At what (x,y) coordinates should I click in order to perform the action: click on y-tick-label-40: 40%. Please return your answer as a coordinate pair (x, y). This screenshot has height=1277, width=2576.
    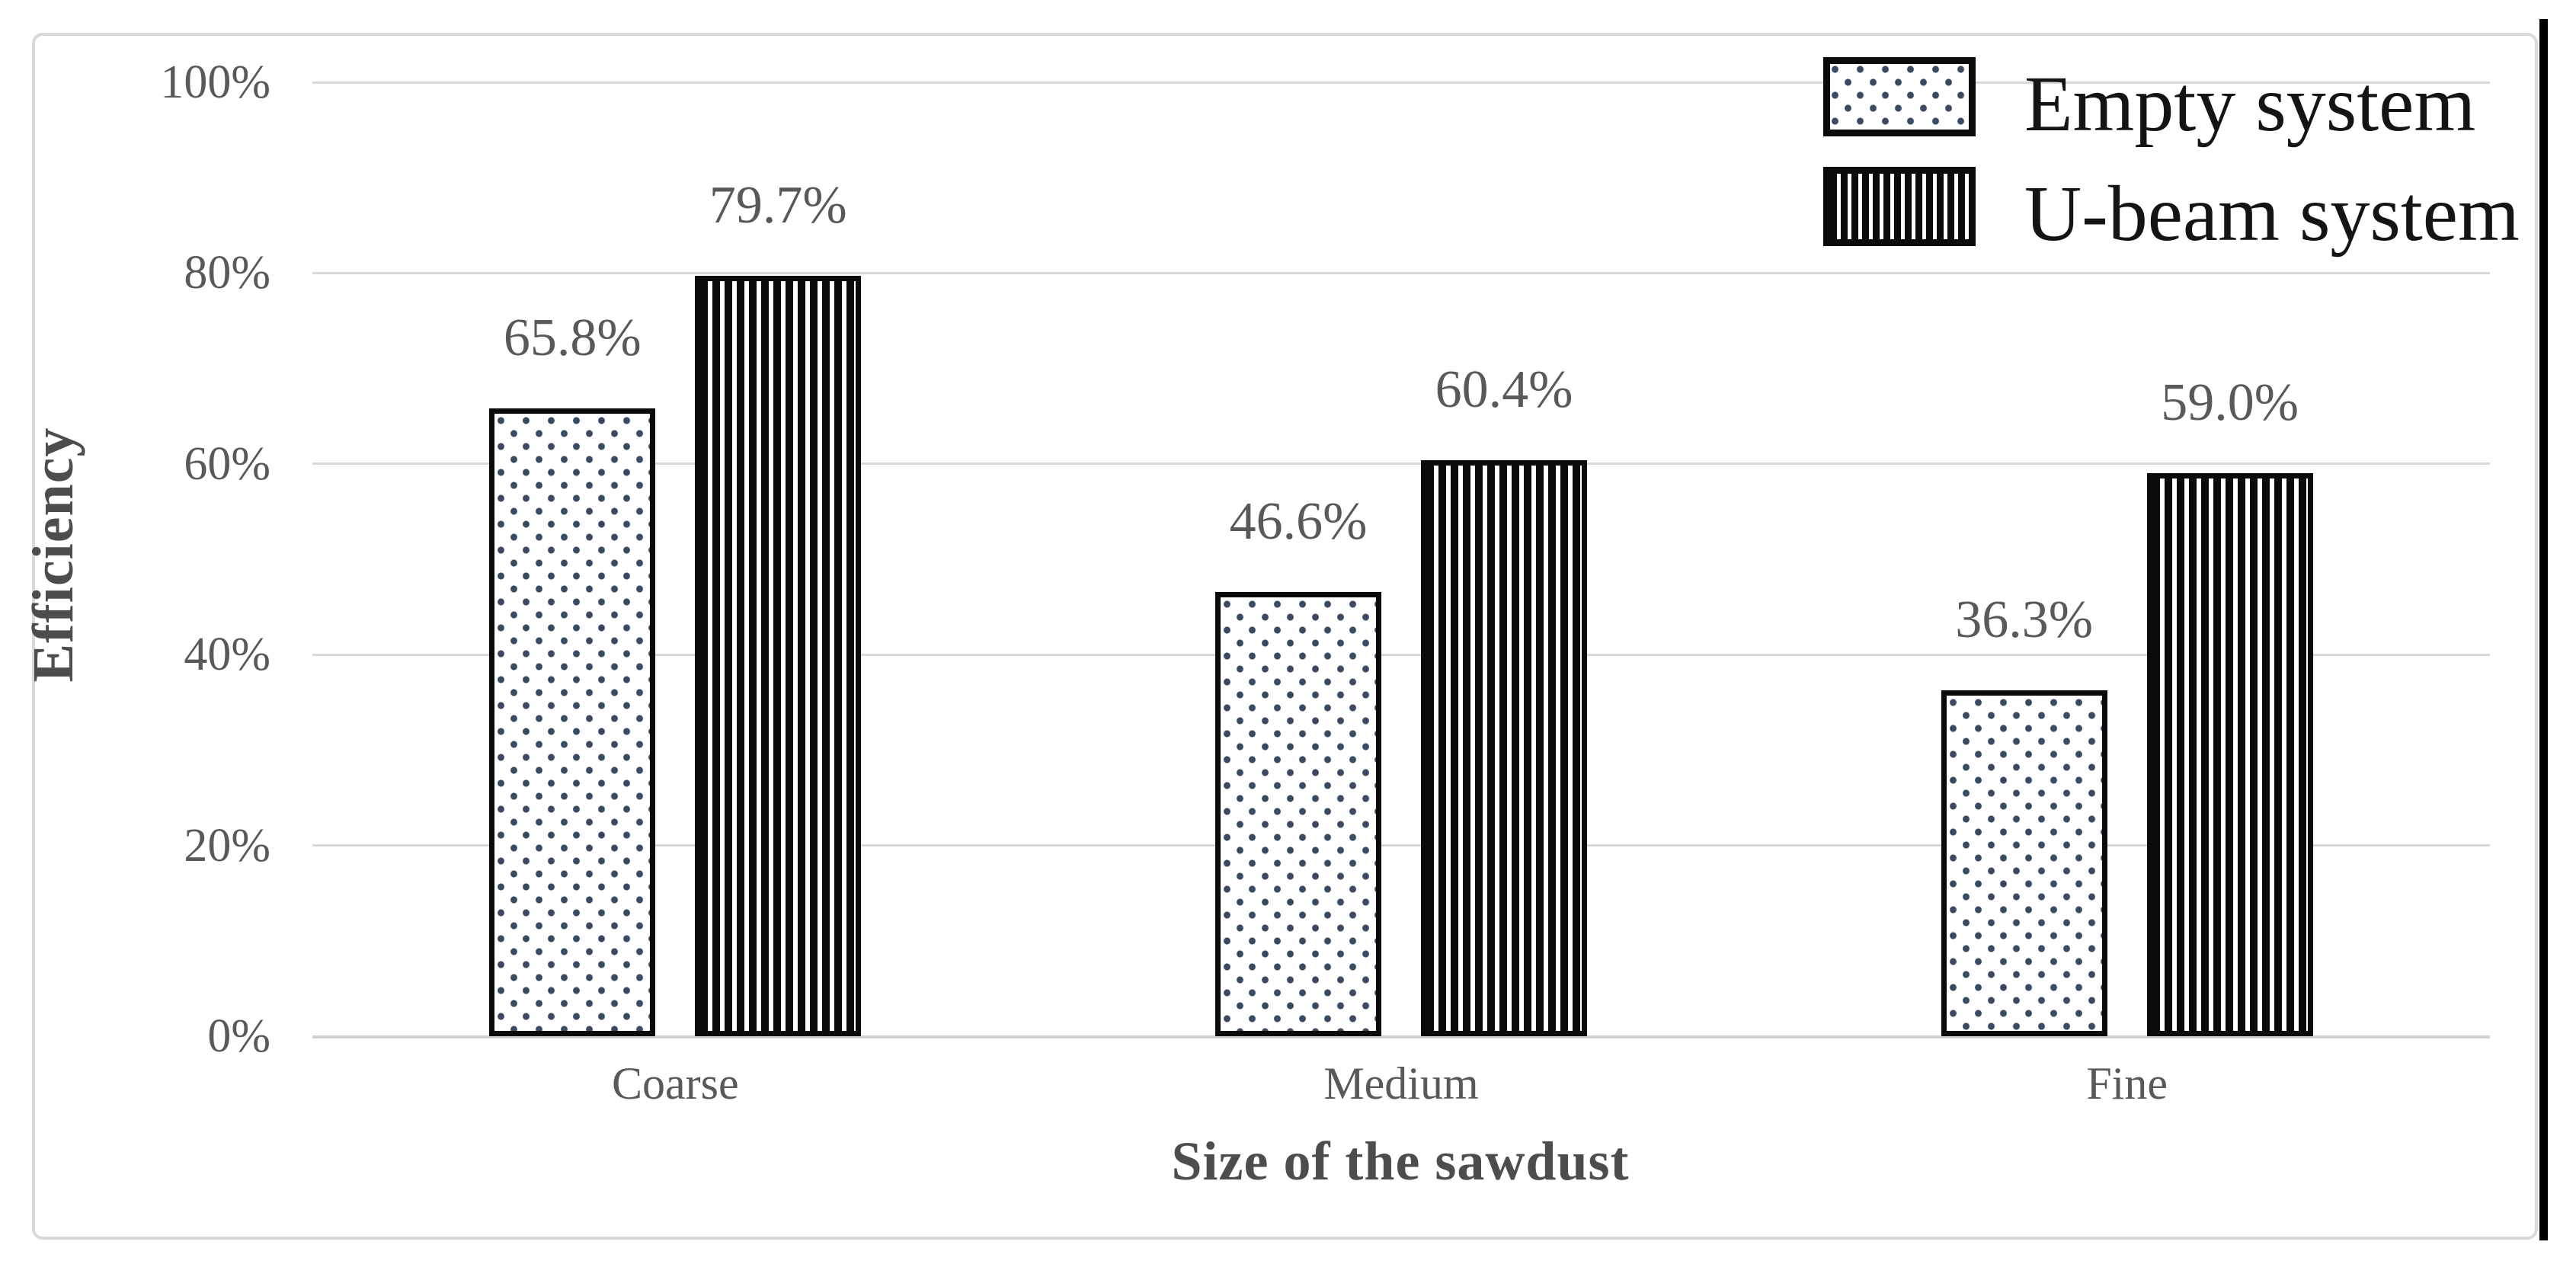
    Looking at the image, I should click on (227, 655).